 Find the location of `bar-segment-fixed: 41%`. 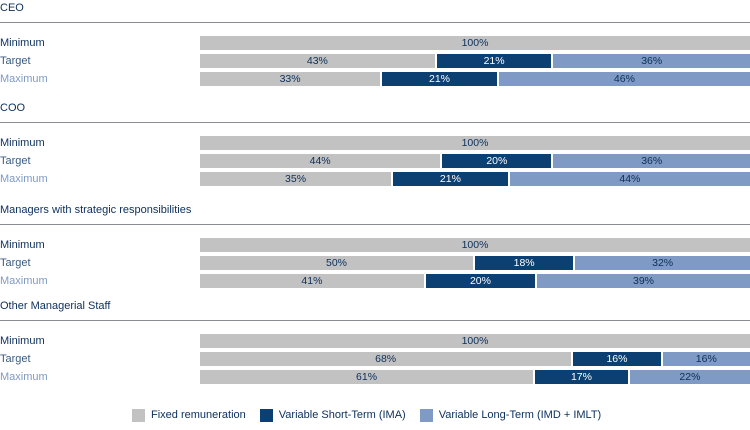

bar-segment-fixed: 41% is located at coordinates (312, 281).